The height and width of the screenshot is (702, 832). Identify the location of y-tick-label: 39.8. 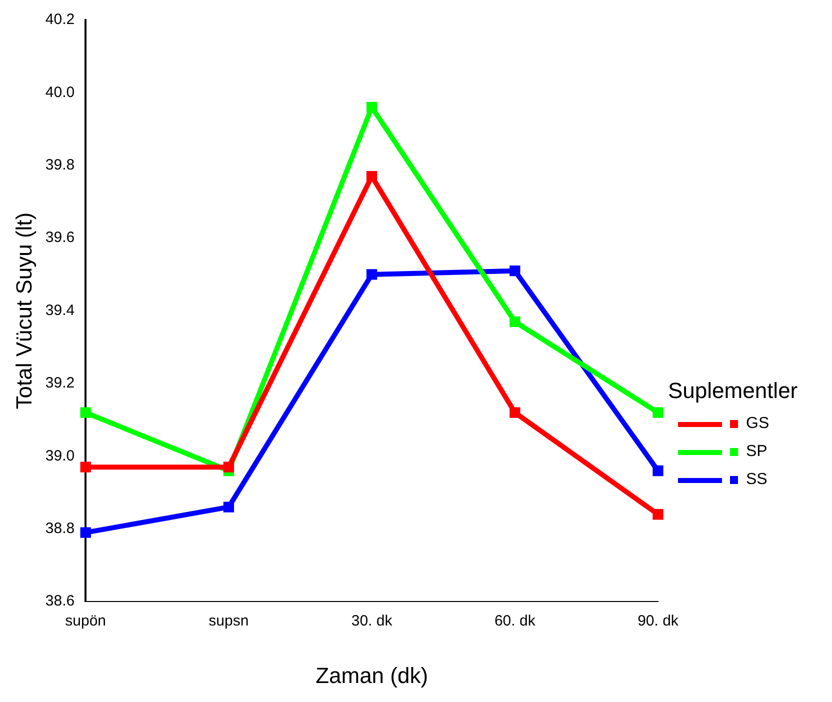
(60, 165).